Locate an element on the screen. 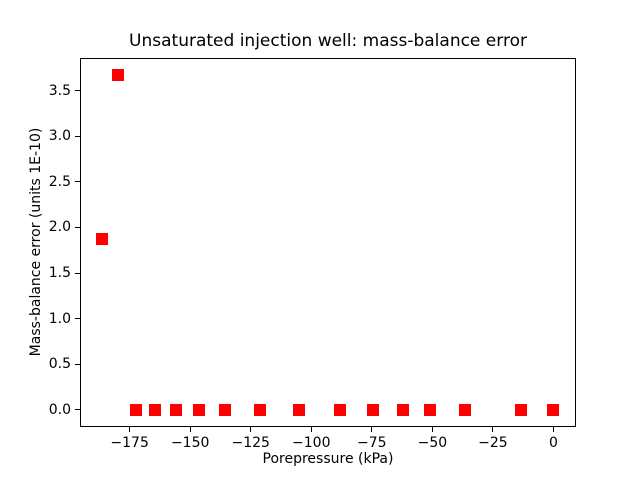 This screenshot has width=640, height=480. x-tick-label: −75 is located at coordinates (372, 443).